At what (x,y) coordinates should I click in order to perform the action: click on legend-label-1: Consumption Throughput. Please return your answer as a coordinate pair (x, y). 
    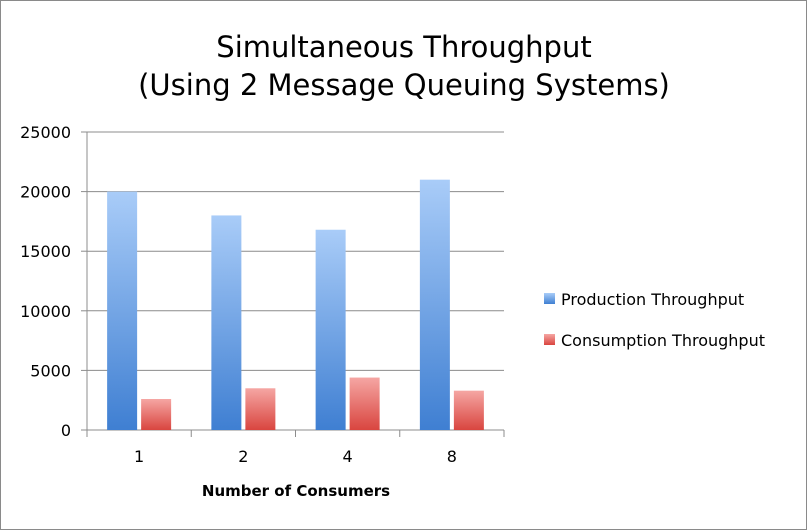
    Looking at the image, I should click on (663, 340).